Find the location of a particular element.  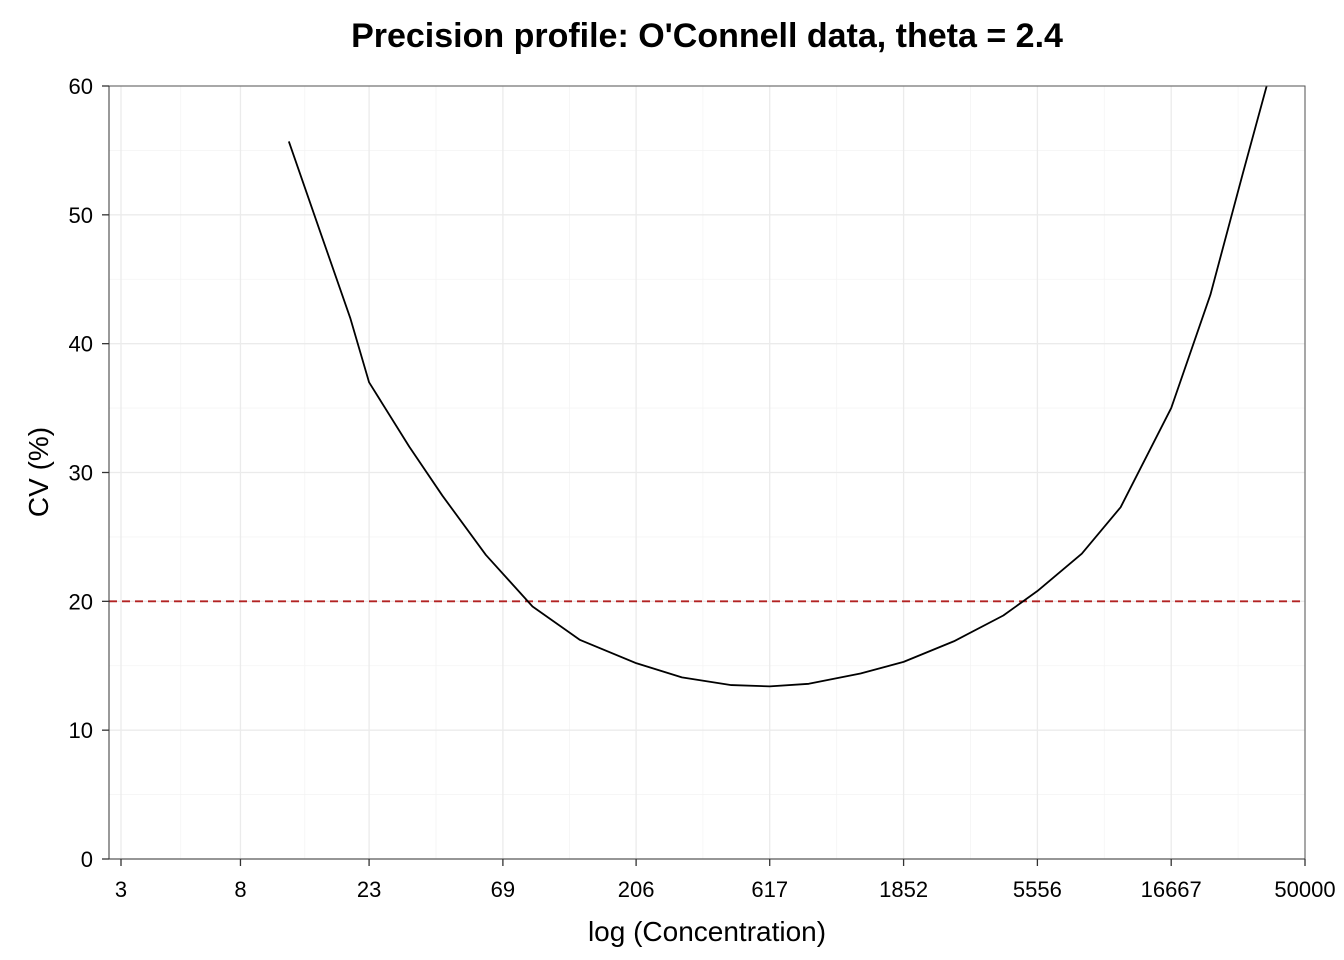

x-tick-label: 617 is located at coordinates (769, 889).